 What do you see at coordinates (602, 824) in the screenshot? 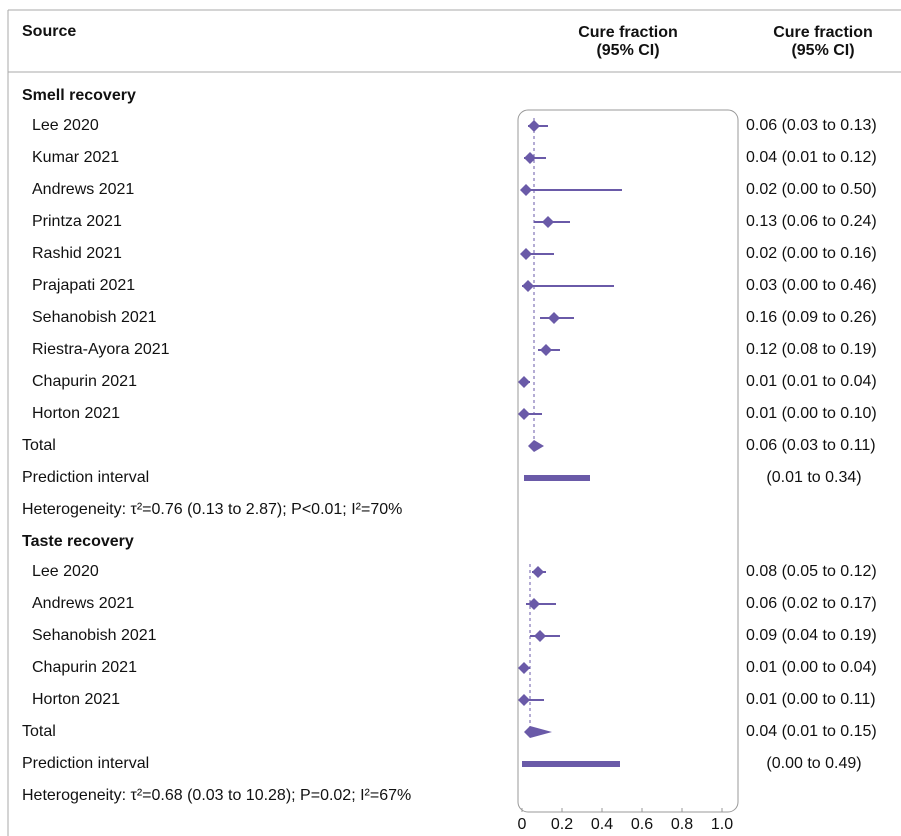
I see `x-tick-label: 0.4` at bounding box center [602, 824].